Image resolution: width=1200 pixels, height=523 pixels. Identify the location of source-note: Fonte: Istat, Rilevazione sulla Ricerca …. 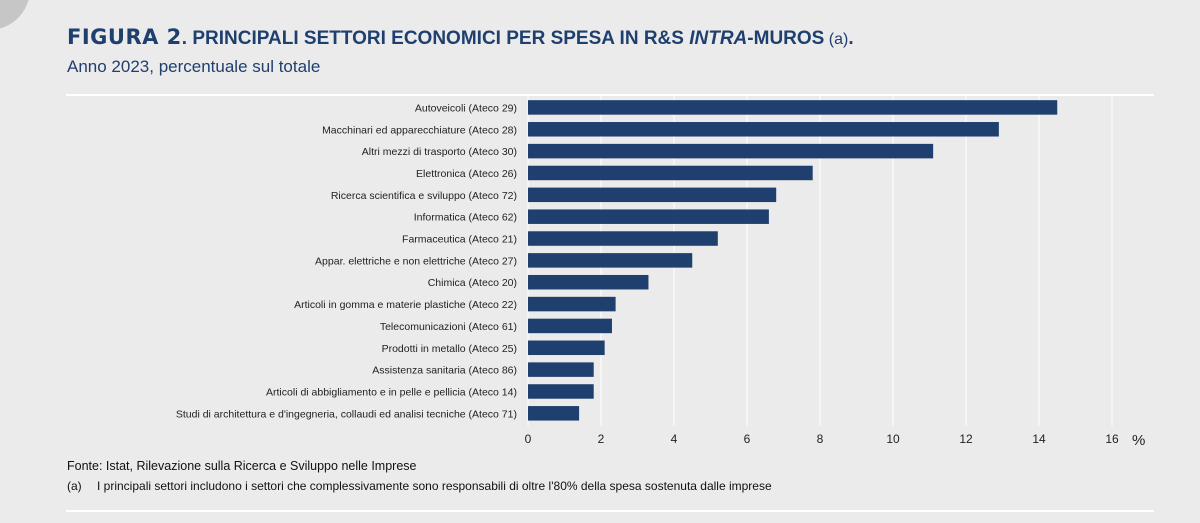
(242, 466).